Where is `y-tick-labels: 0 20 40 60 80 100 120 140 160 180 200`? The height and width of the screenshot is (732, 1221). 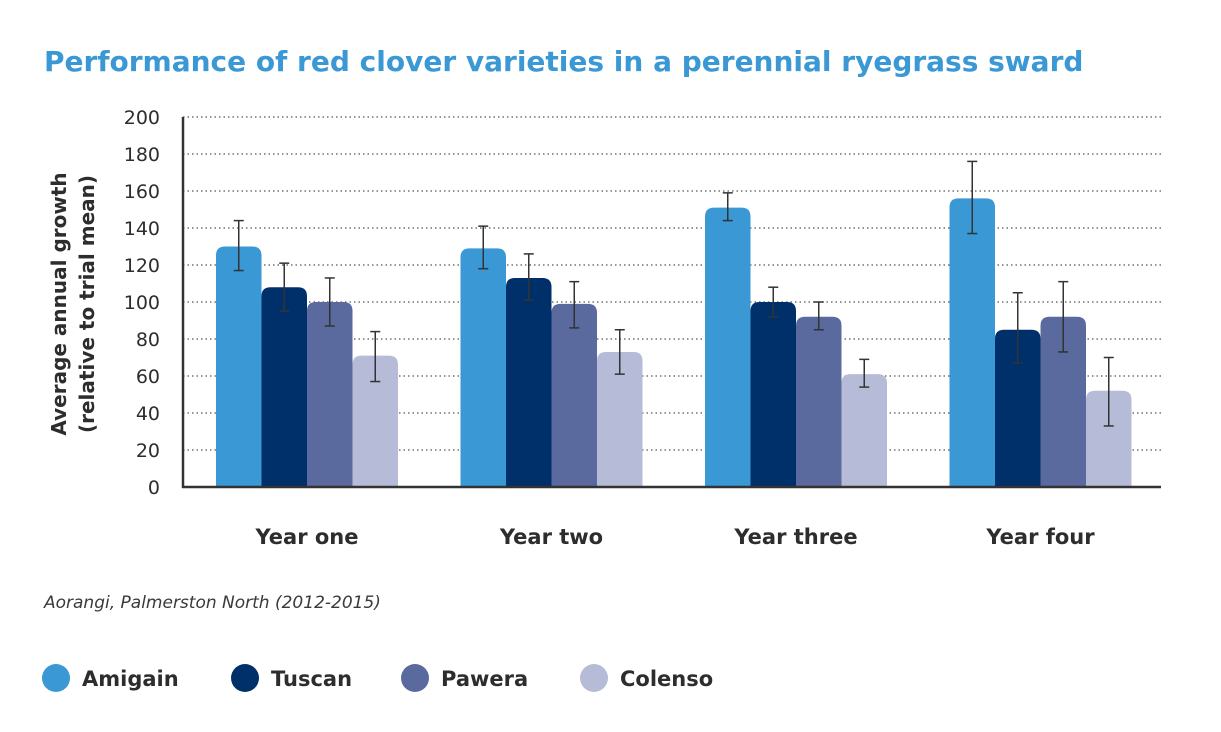 y-tick-labels: 0 20 40 60 80 100 120 140 160 180 200 is located at coordinates (142, 303).